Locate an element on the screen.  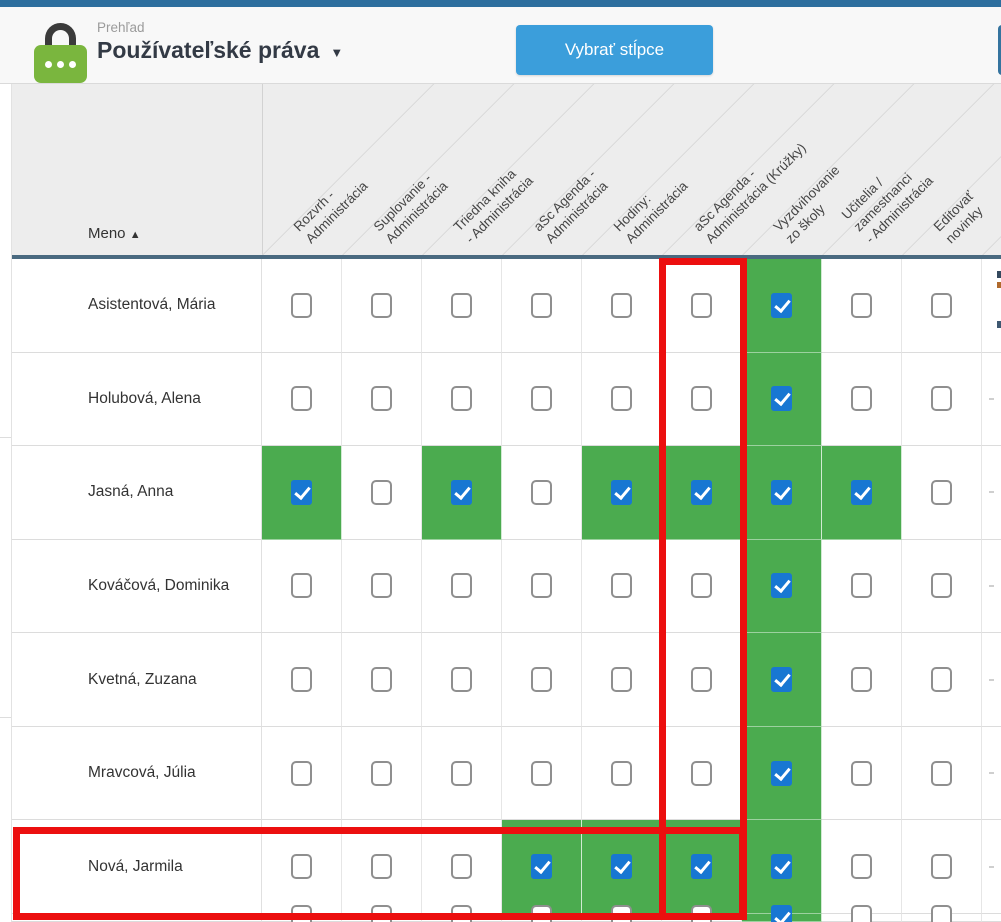
clipped-content-fragment is located at coordinates (999, 324).